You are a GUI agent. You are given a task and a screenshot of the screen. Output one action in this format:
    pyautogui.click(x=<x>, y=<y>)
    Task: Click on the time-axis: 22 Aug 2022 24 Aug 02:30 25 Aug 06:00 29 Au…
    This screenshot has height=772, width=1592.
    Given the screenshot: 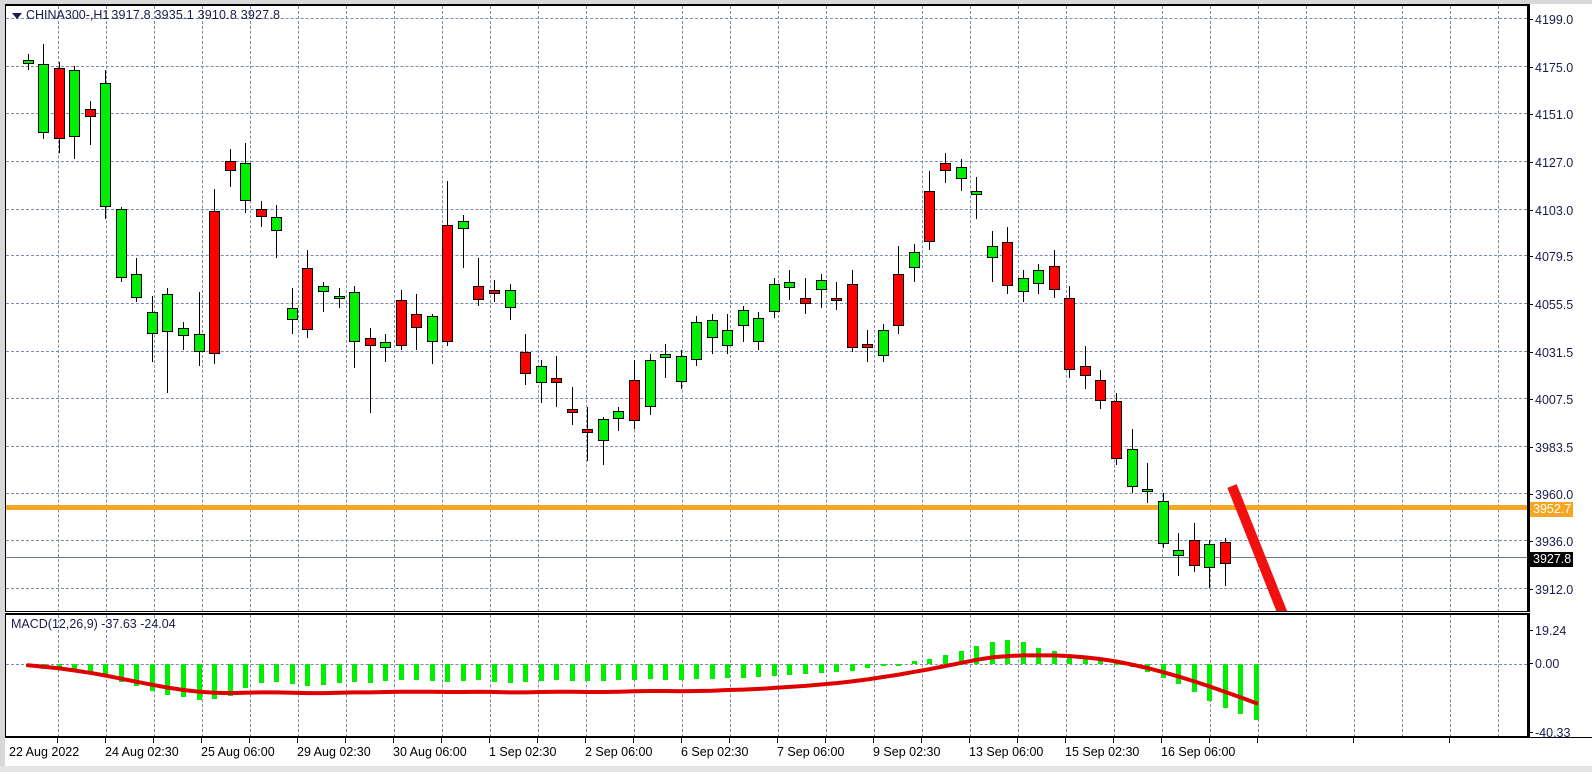 What is the action you would take?
    pyautogui.click(x=798, y=751)
    